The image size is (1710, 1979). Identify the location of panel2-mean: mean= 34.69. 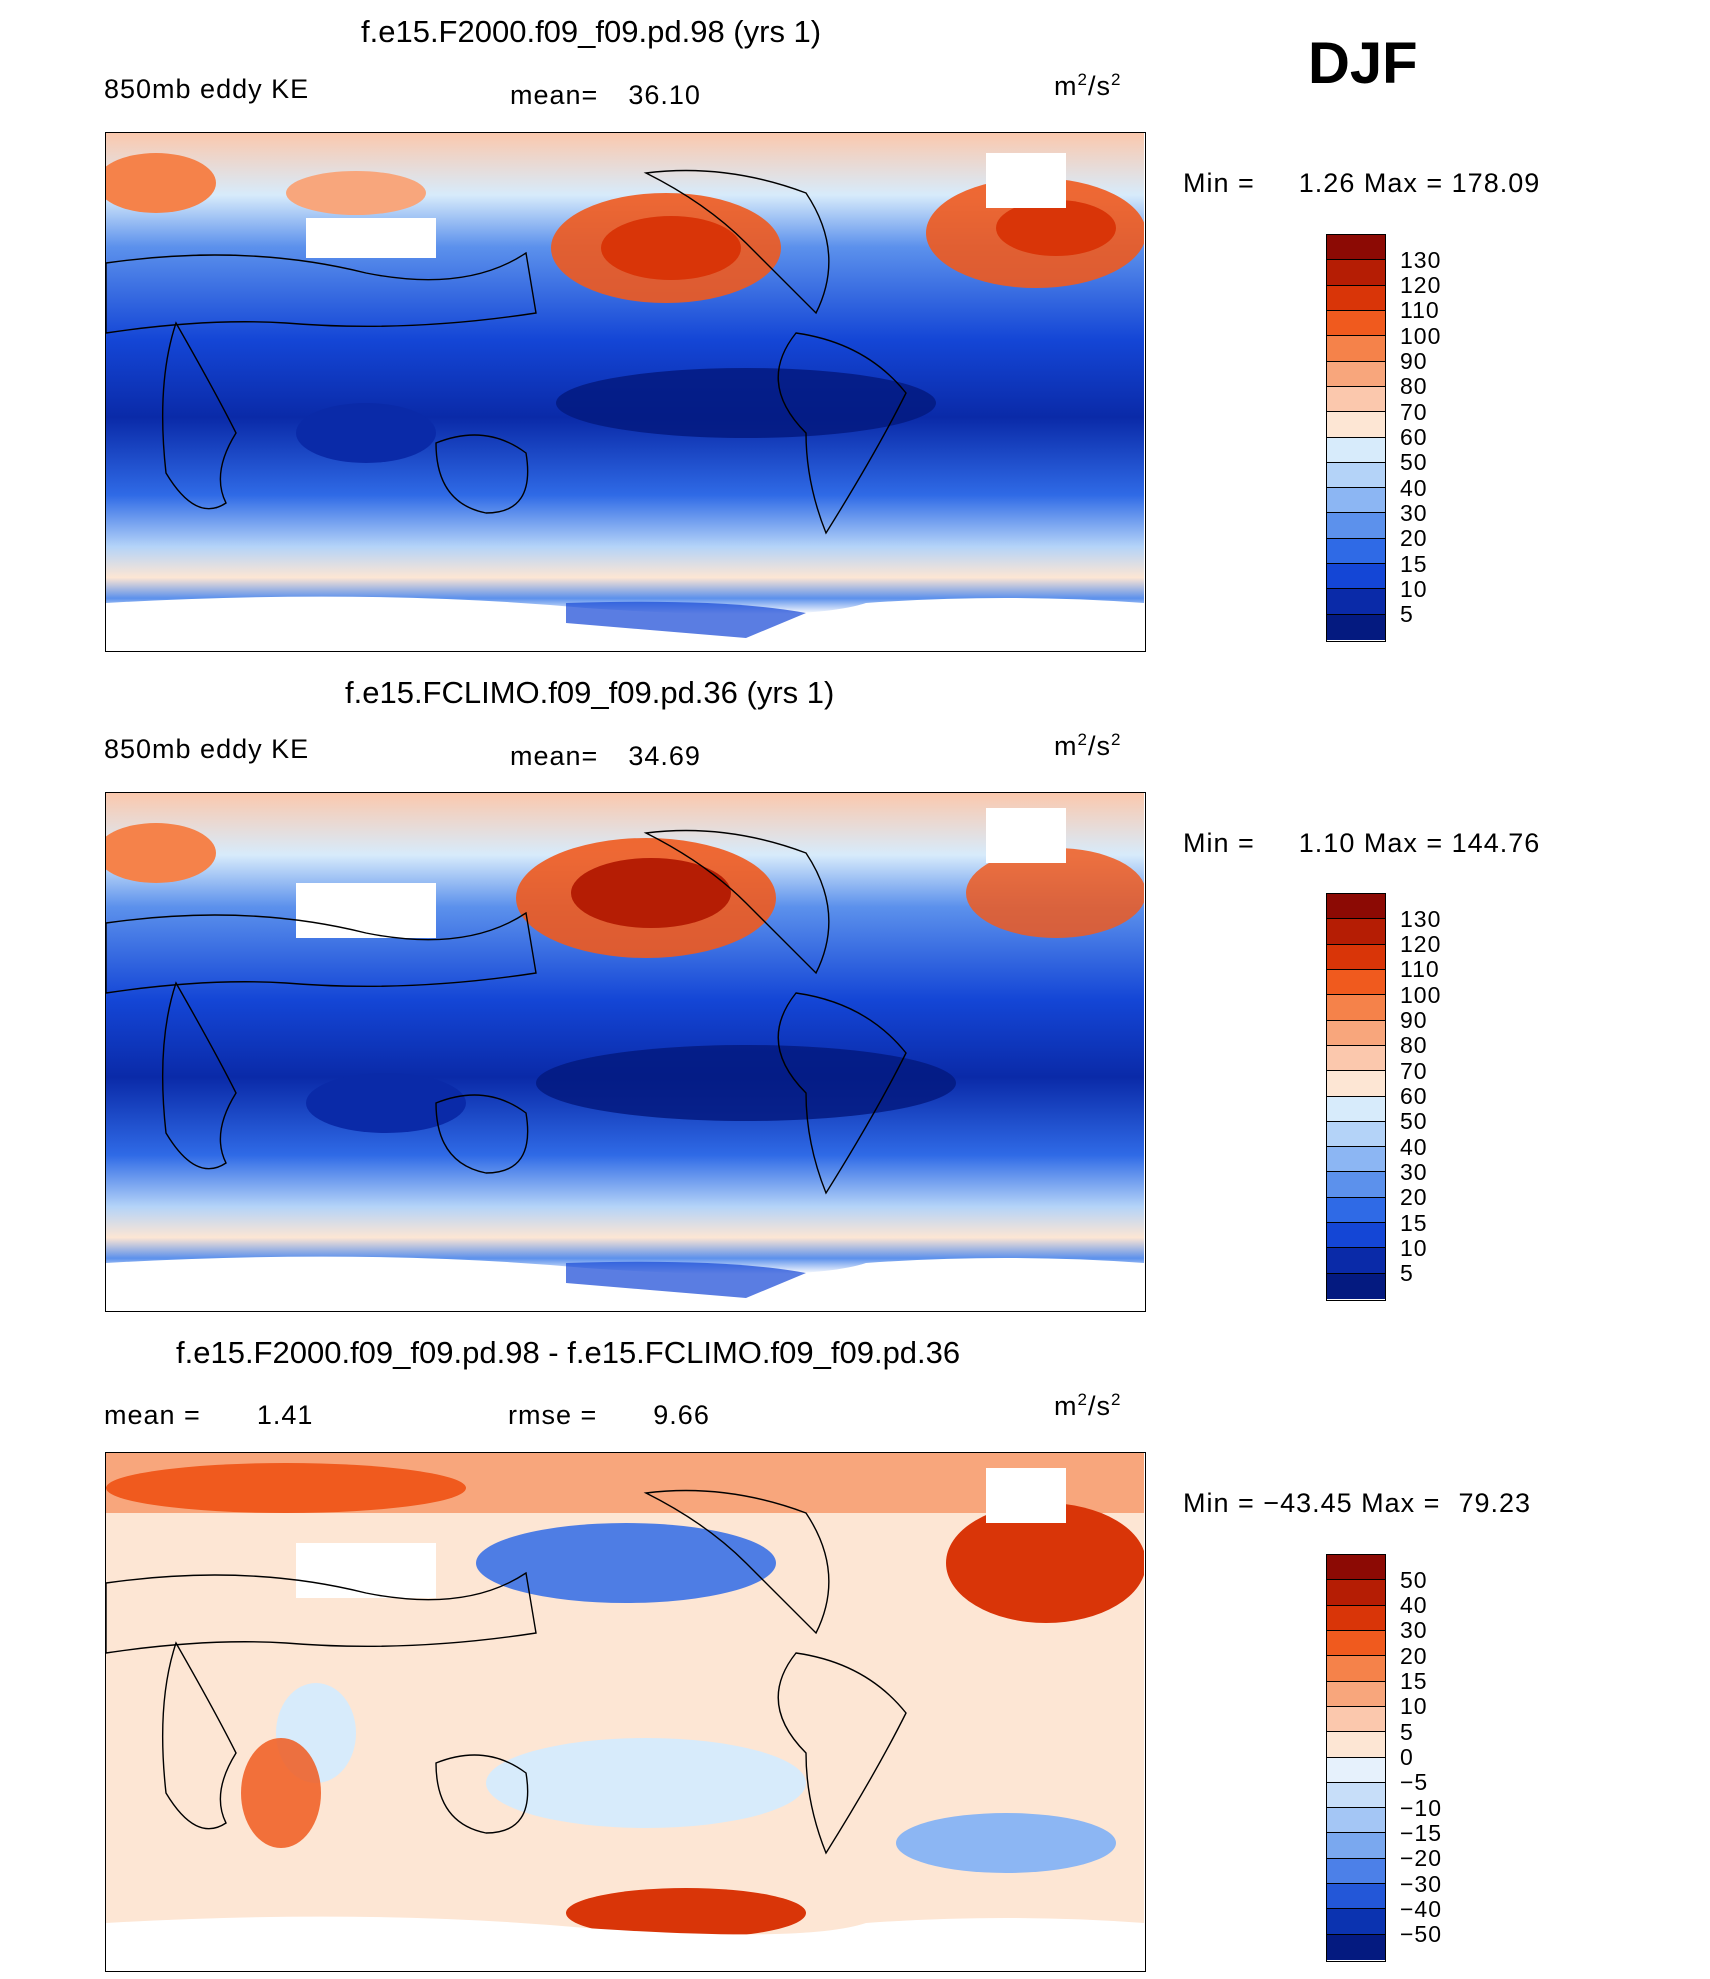
(605, 756).